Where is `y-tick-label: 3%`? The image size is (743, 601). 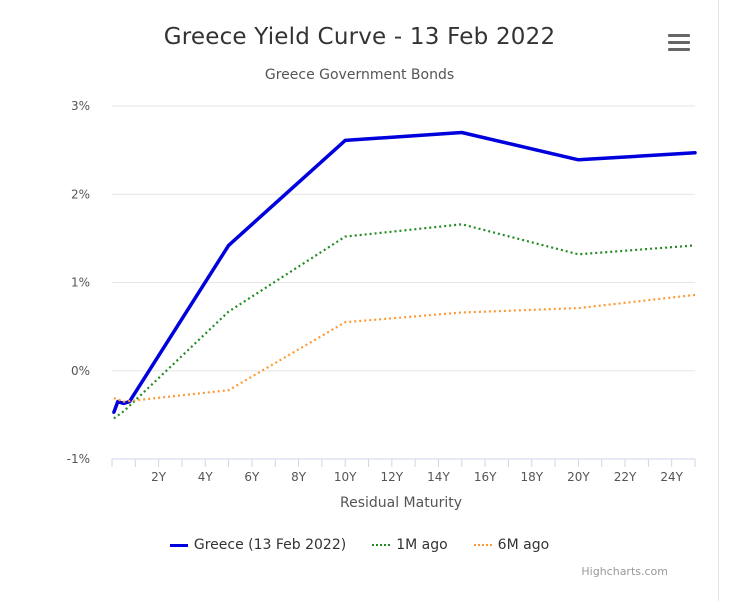
y-tick-label: 3% is located at coordinates (80, 106).